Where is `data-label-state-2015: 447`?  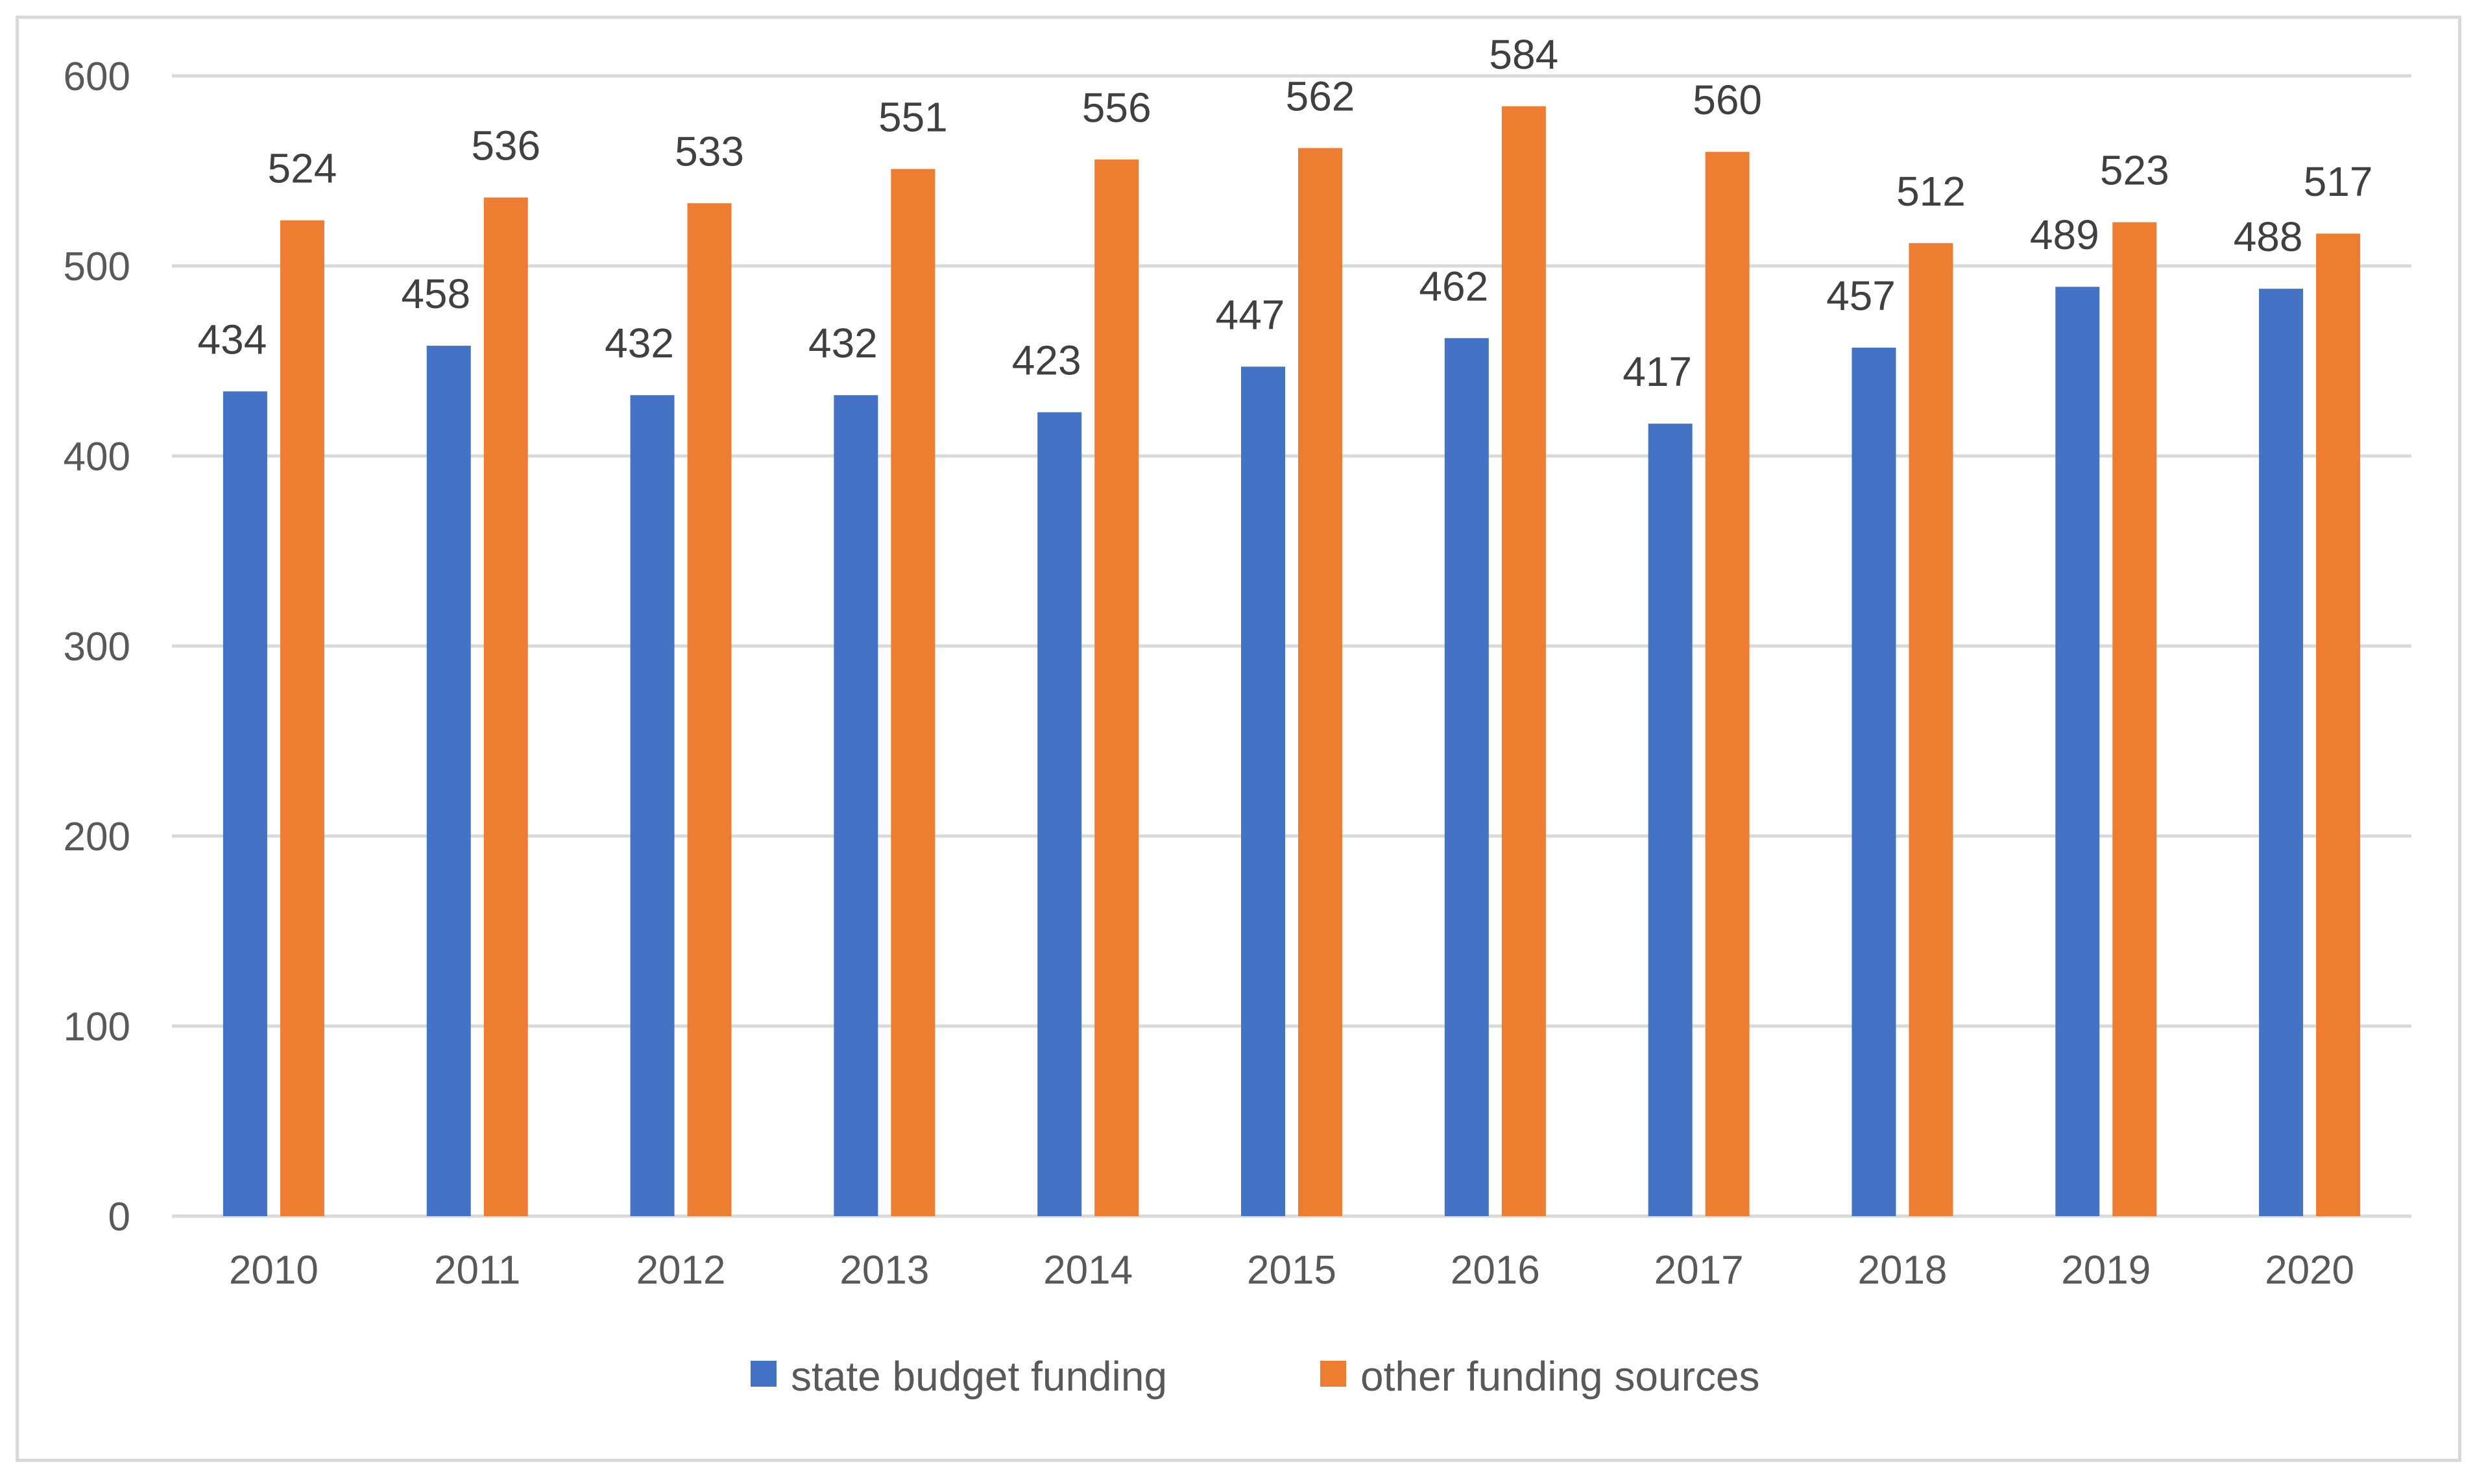
data-label-state-2015: 447 is located at coordinates (1250, 315).